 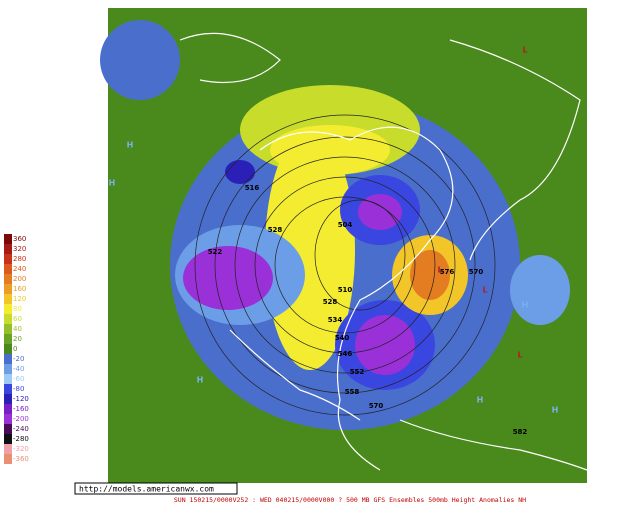 What do you see at coordinates (19, 269) in the screenshot?
I see `legend-label: 240` at bounding box center [19, 269].